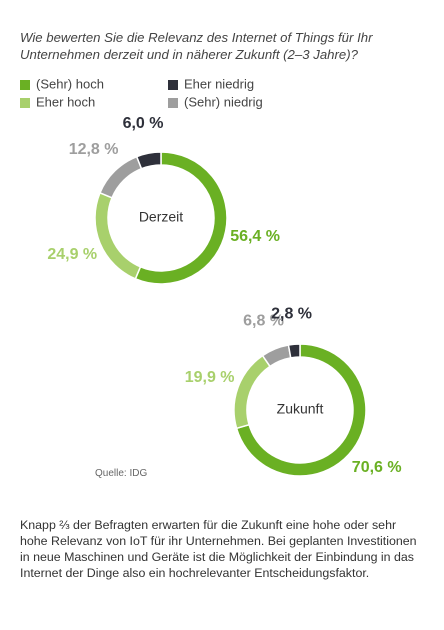  What do you see at coordinates (94, 149) in the screenshot?
I see `value-label: 12,8 %` at bounding box center [94, 149].